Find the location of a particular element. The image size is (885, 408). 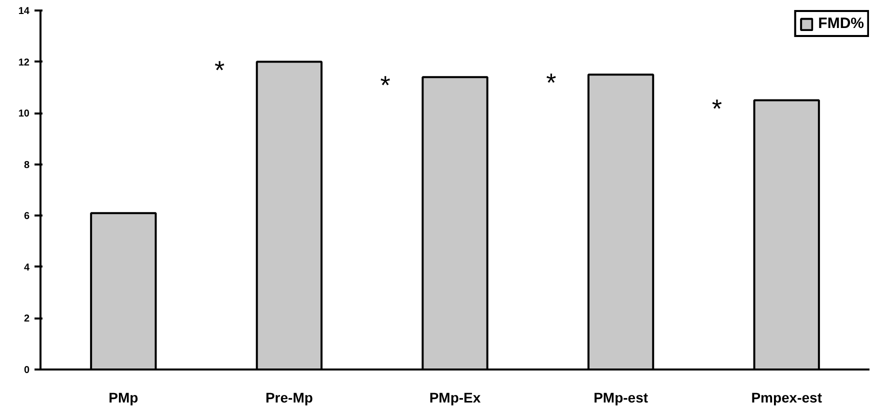

y-tick-label: 0 is located at coordinates (27, 370).